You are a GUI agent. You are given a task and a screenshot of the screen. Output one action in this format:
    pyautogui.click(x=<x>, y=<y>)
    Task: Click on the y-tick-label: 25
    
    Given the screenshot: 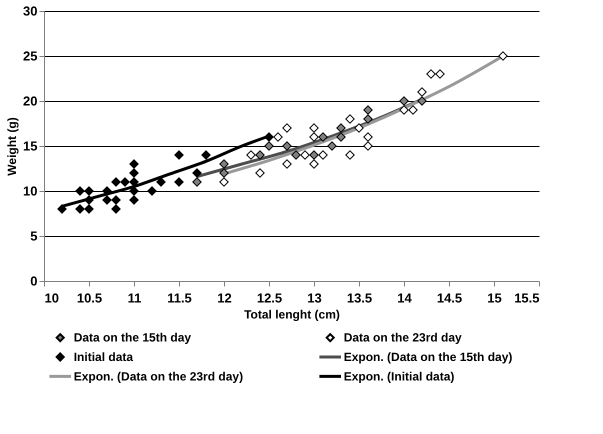 What is the action you would take?
    pyautogui.click(x=30, y=56)
    